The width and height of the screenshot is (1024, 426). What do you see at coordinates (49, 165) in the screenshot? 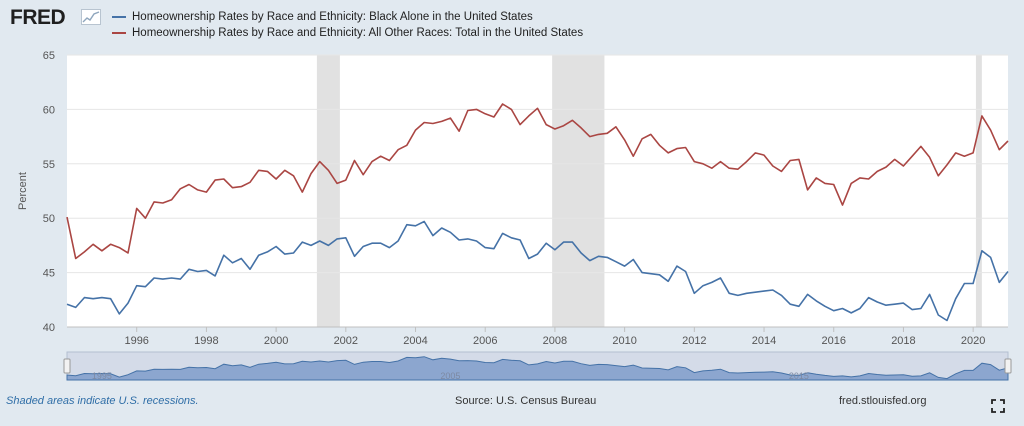
I see `y-tick-label: 55` at bounding box center [49, 165].